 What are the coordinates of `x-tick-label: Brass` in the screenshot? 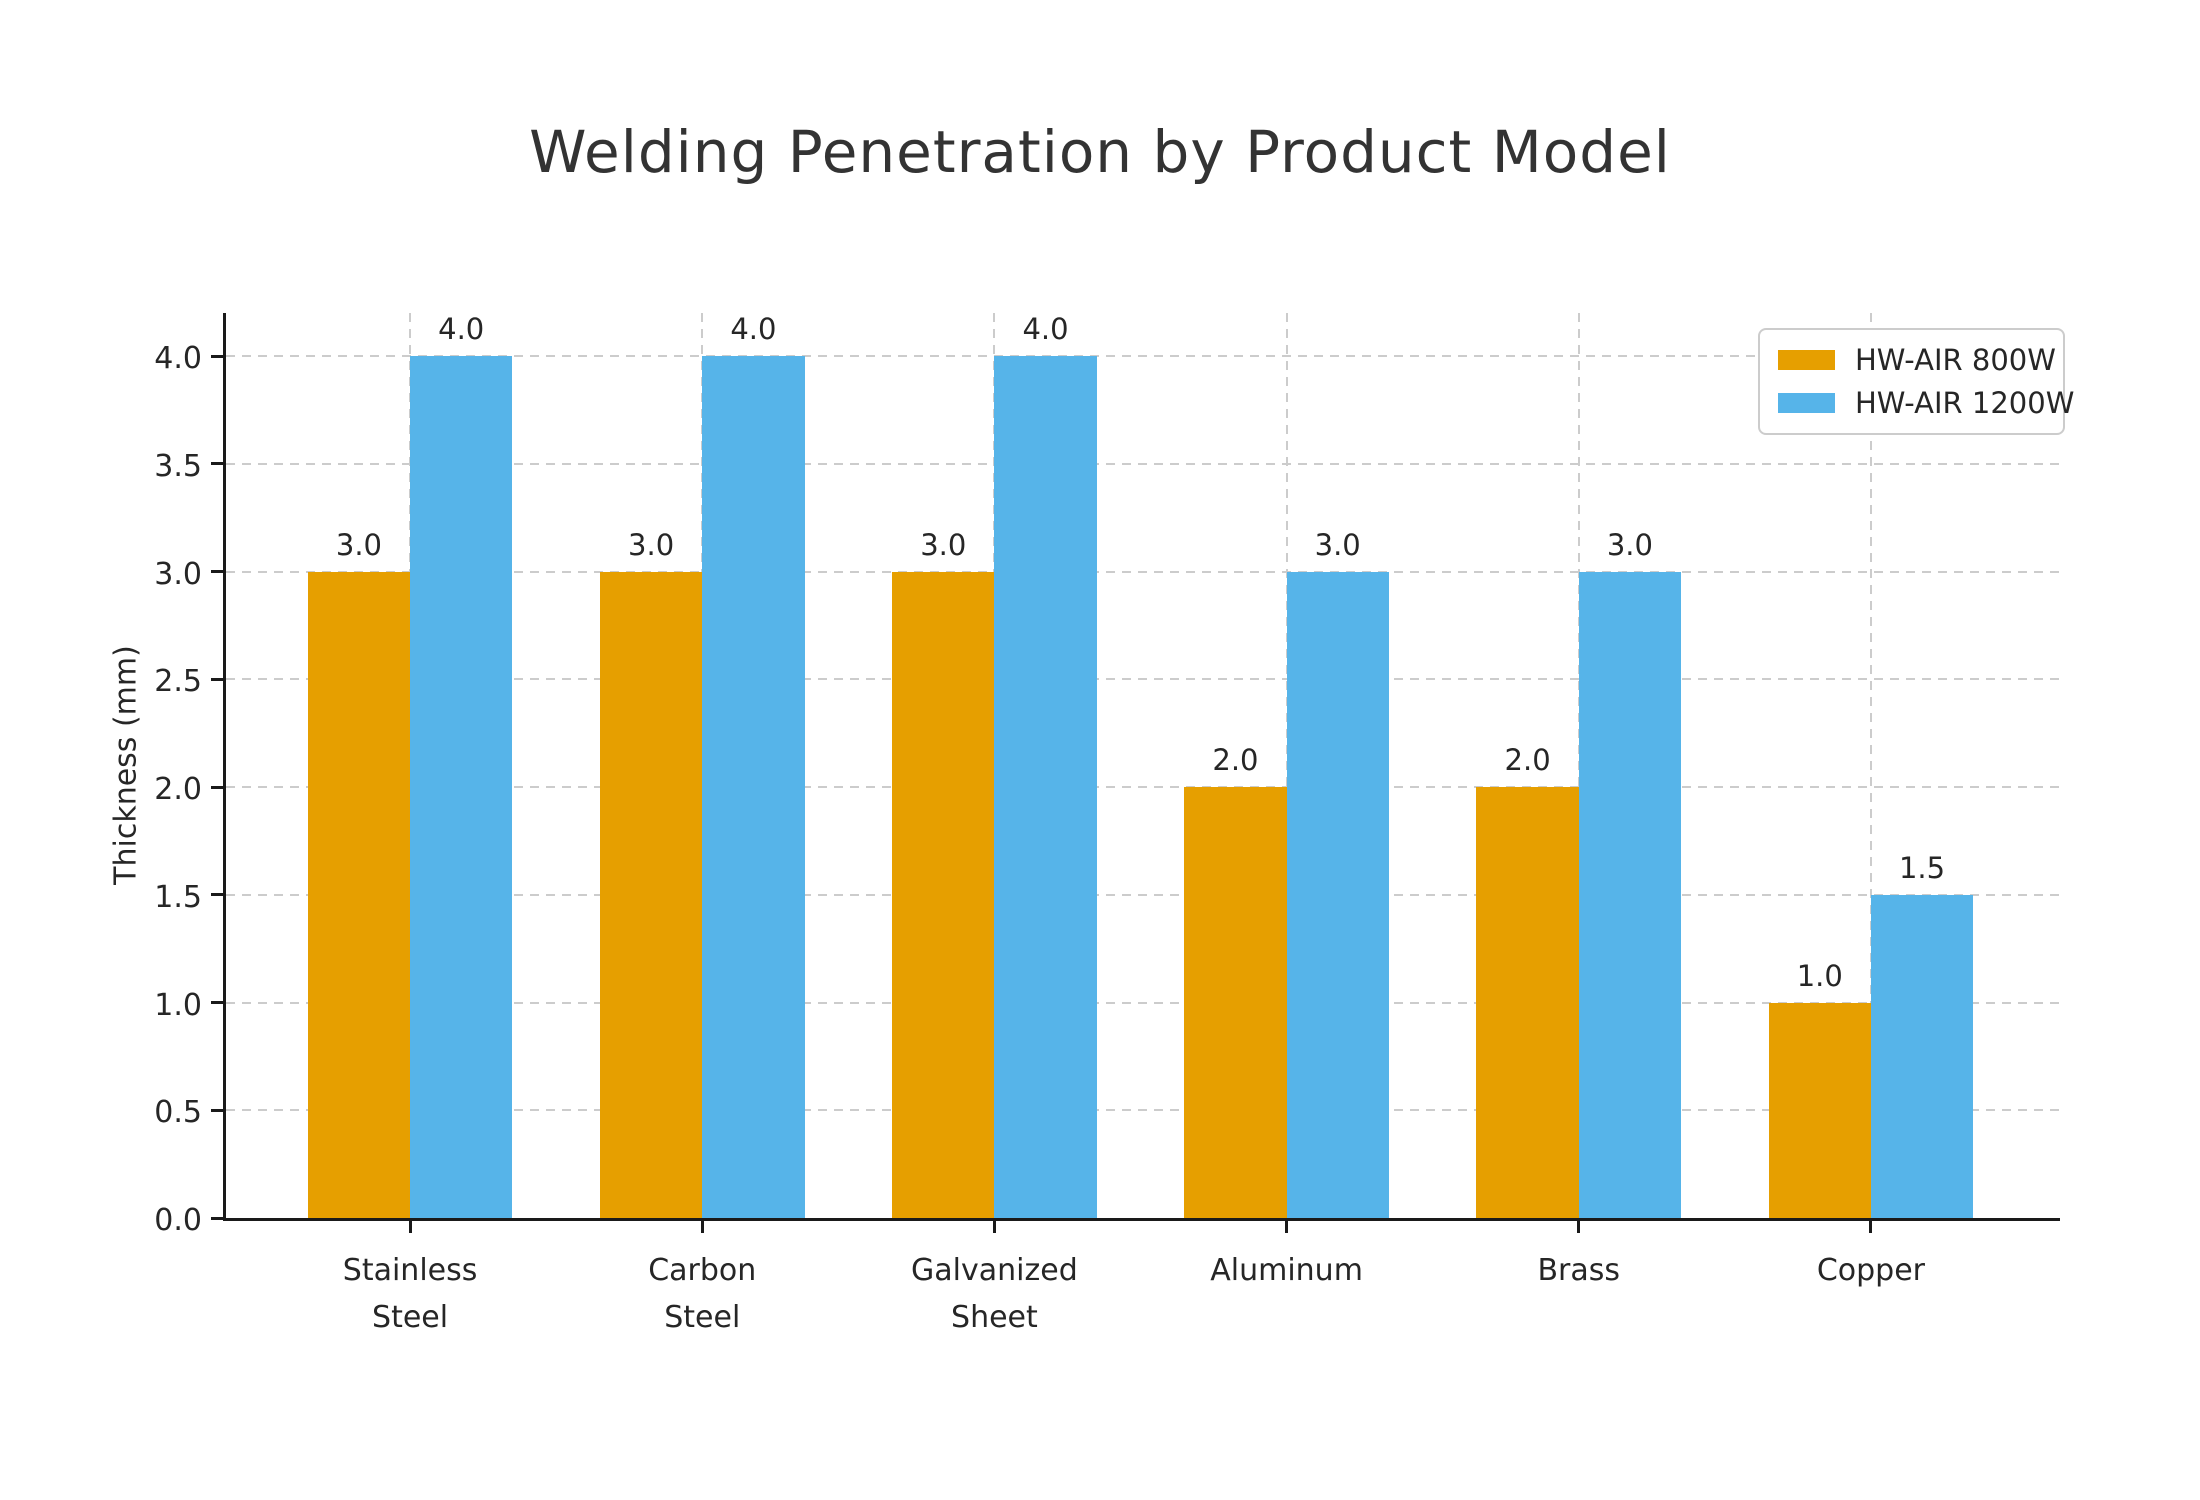 It's located at (1579, 1270).